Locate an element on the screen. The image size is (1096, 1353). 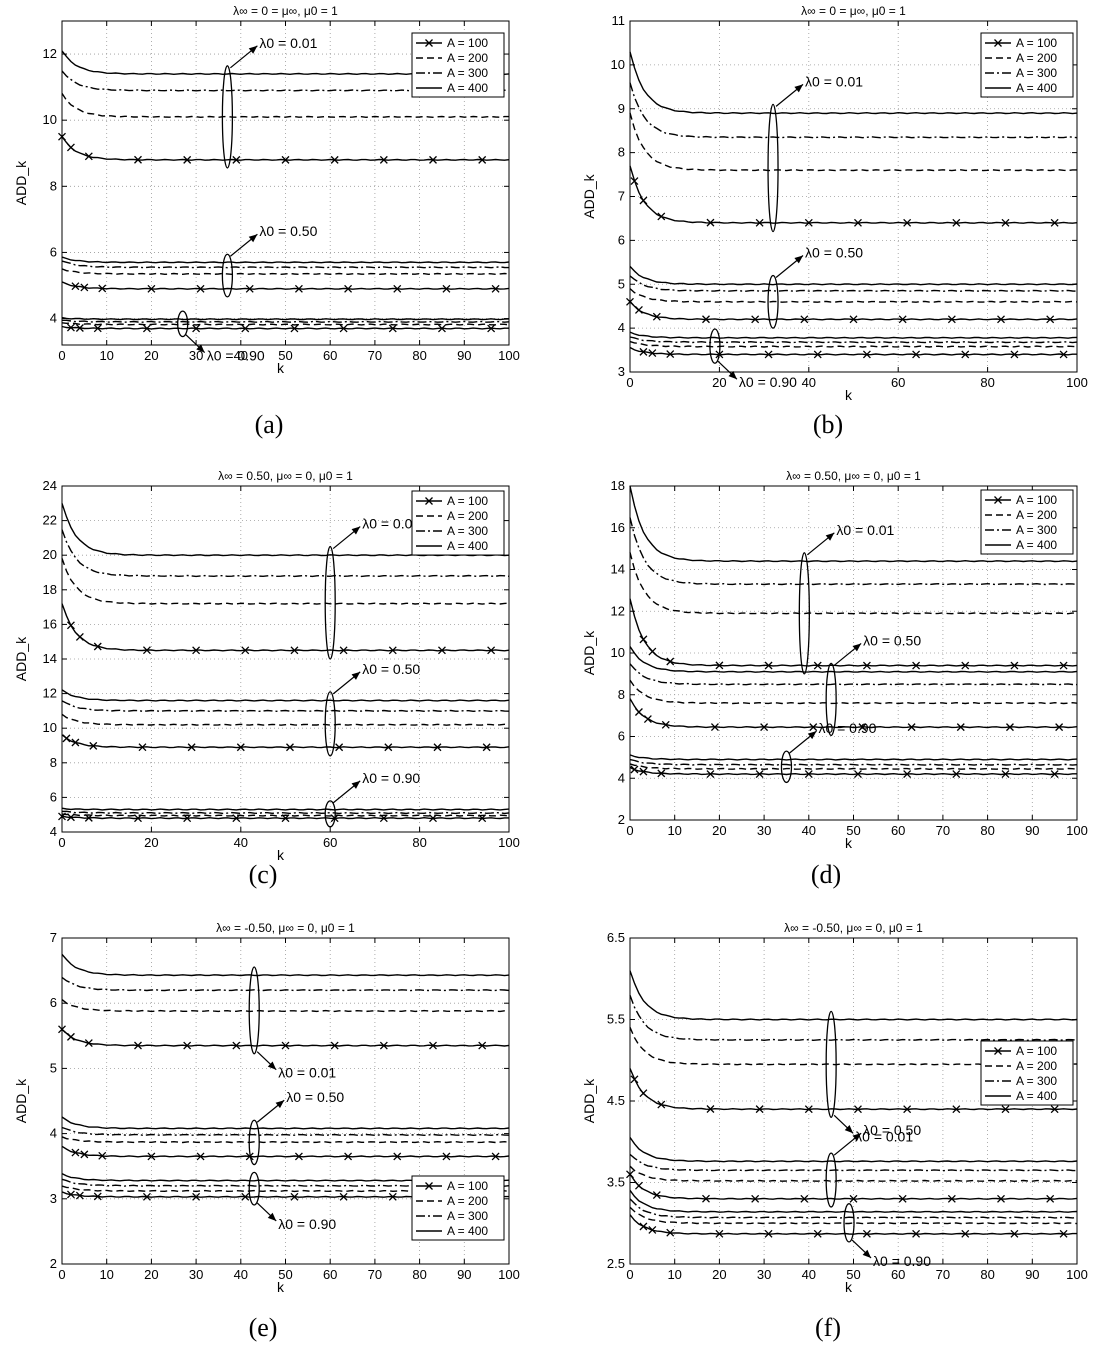
y-tick-label: 3 is located at coordinates (53, 1198).